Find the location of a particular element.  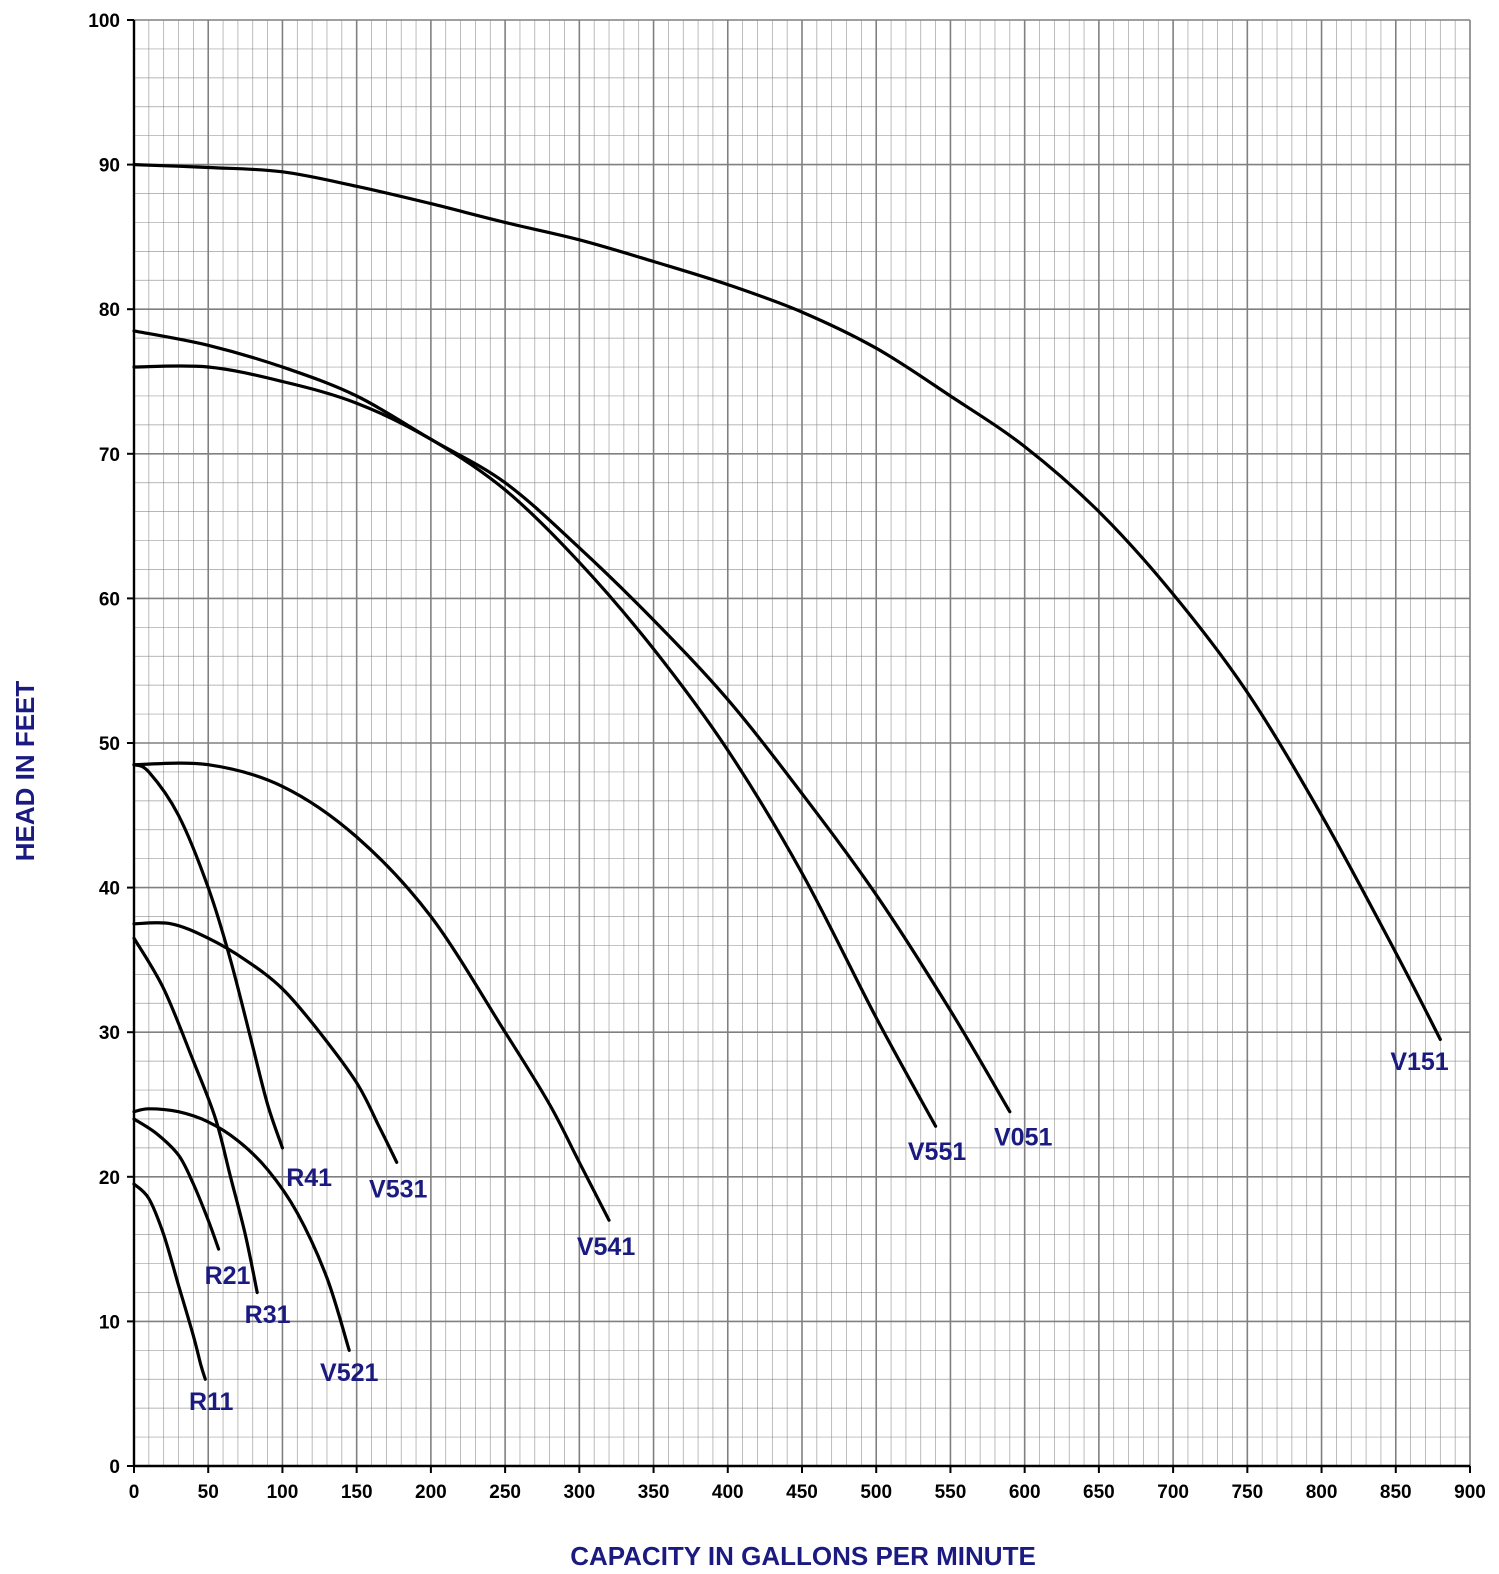

y-tick-label: 0 is located at coordinates (114, 1467).